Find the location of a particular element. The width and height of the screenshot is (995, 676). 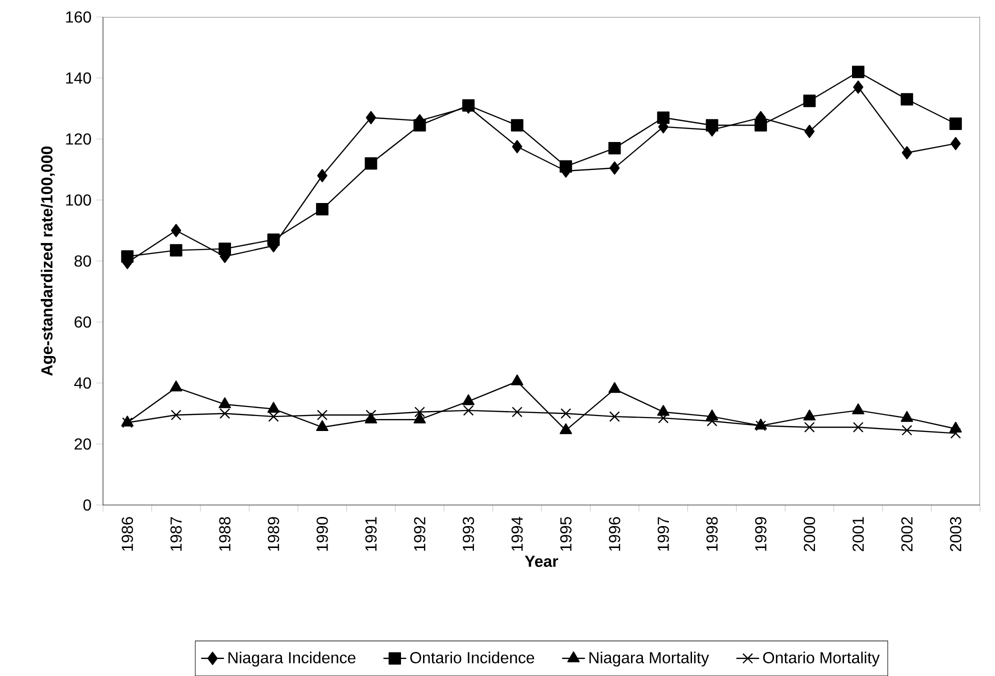

x-tick-label: 1988 is located at coordinates (224, 534).